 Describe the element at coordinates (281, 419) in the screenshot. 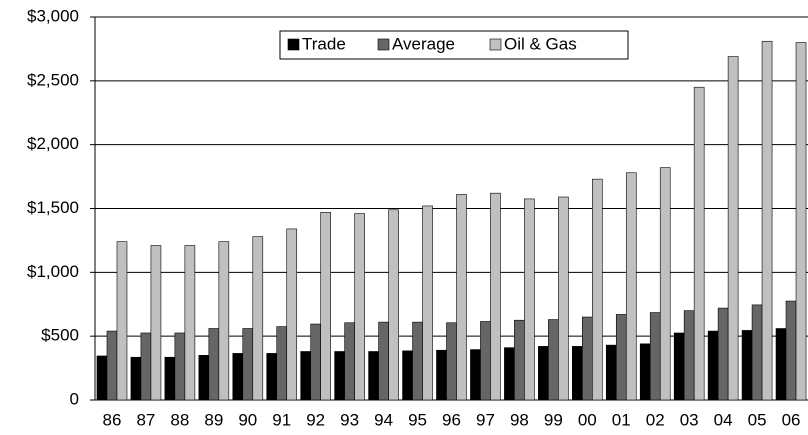

I see `x-tick-label: 91` at that location.